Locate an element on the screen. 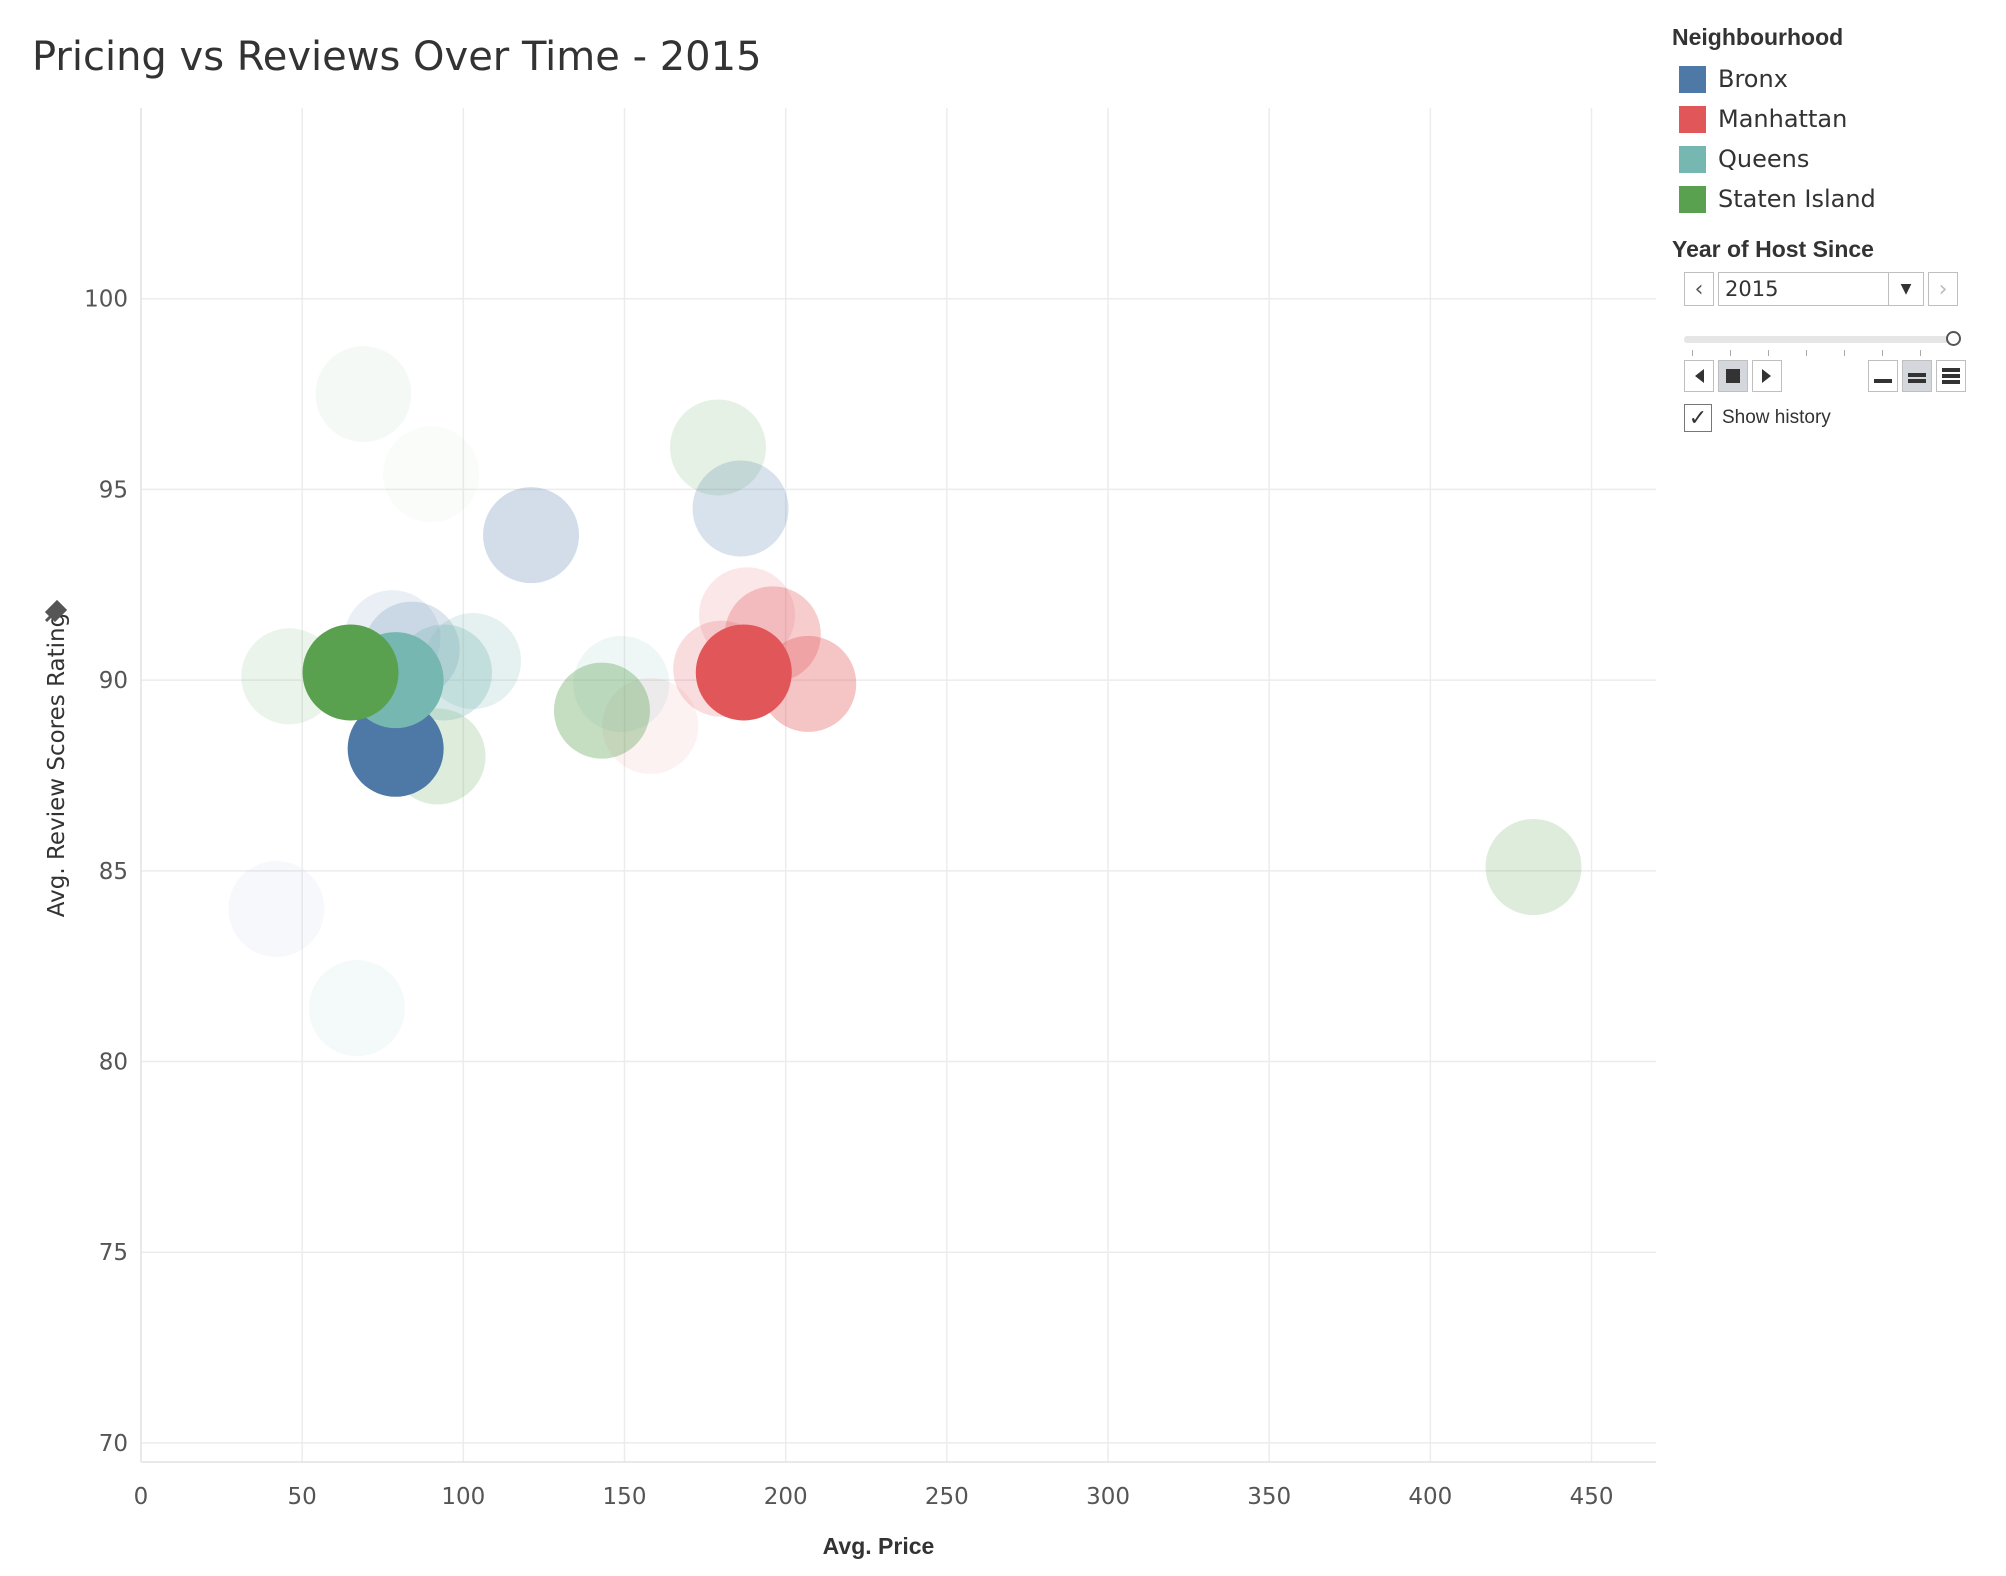 This screenshot has width=2006, height=1576. legend-item-manhattan: Manhattan is located at coordinates (1832, 119).